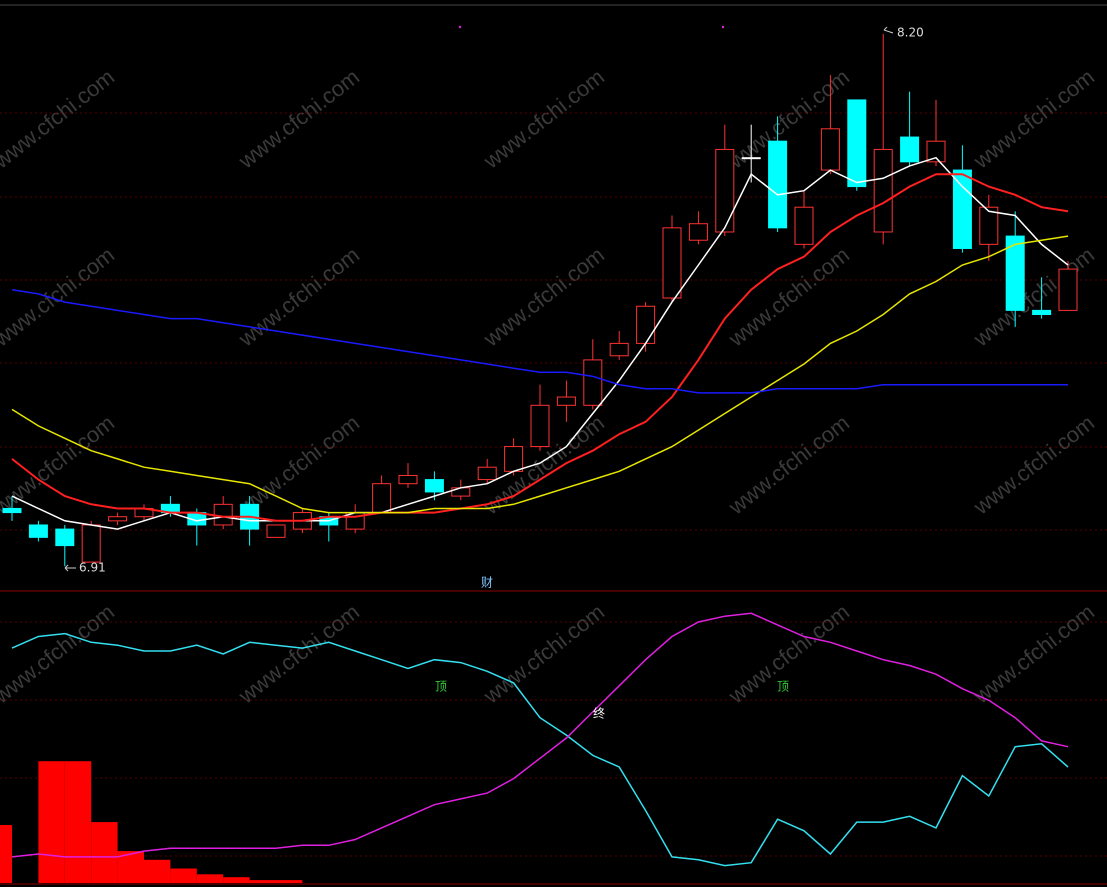  Describe the element at coordinates (599, 713) in the screenshot. I see `signal-label: 终` at that location.